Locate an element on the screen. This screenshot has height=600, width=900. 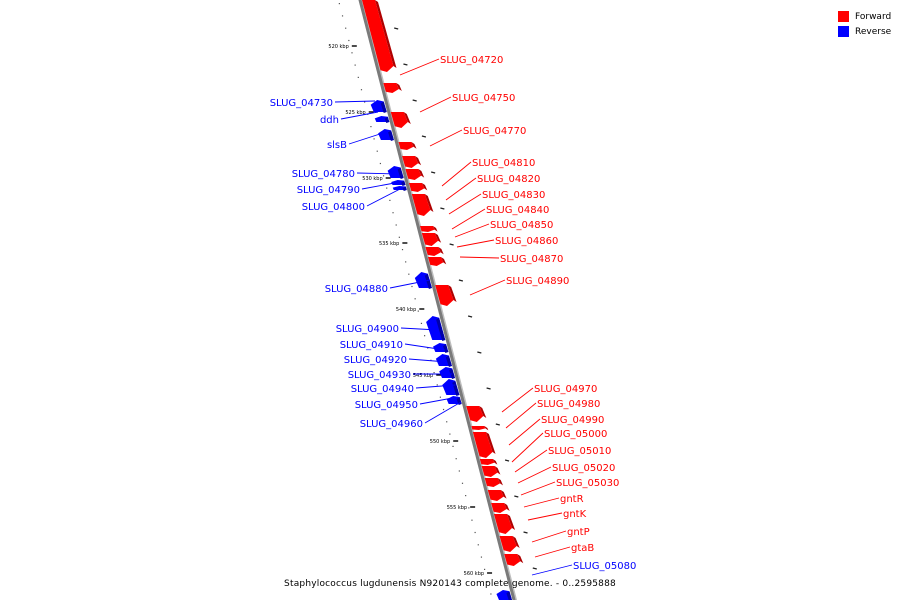
reverse-gene-label: ddh is located at coordinates (329, 120).